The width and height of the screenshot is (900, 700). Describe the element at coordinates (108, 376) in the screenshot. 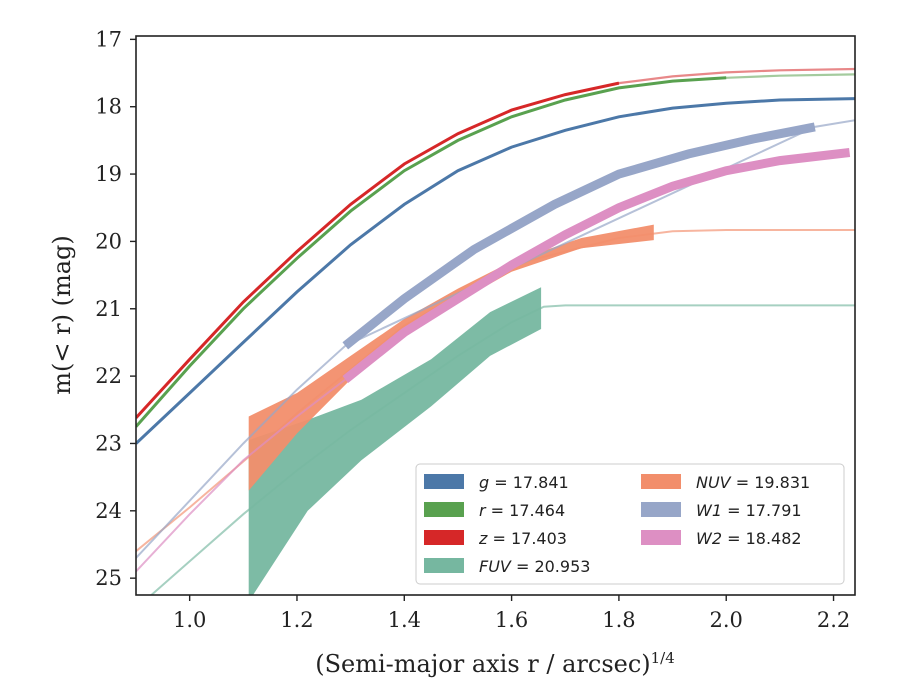

I see `y-tick-label: 22` at that location.